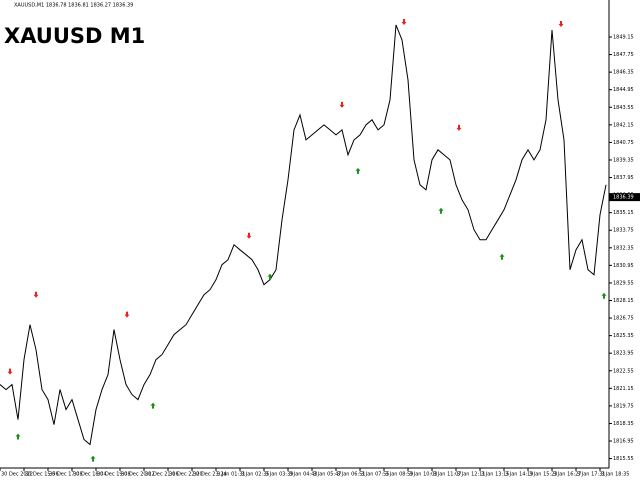  Describe the element at coordinates (623, 178) in the screenshot. I see `y-tick-label: 1837.95` at that location.